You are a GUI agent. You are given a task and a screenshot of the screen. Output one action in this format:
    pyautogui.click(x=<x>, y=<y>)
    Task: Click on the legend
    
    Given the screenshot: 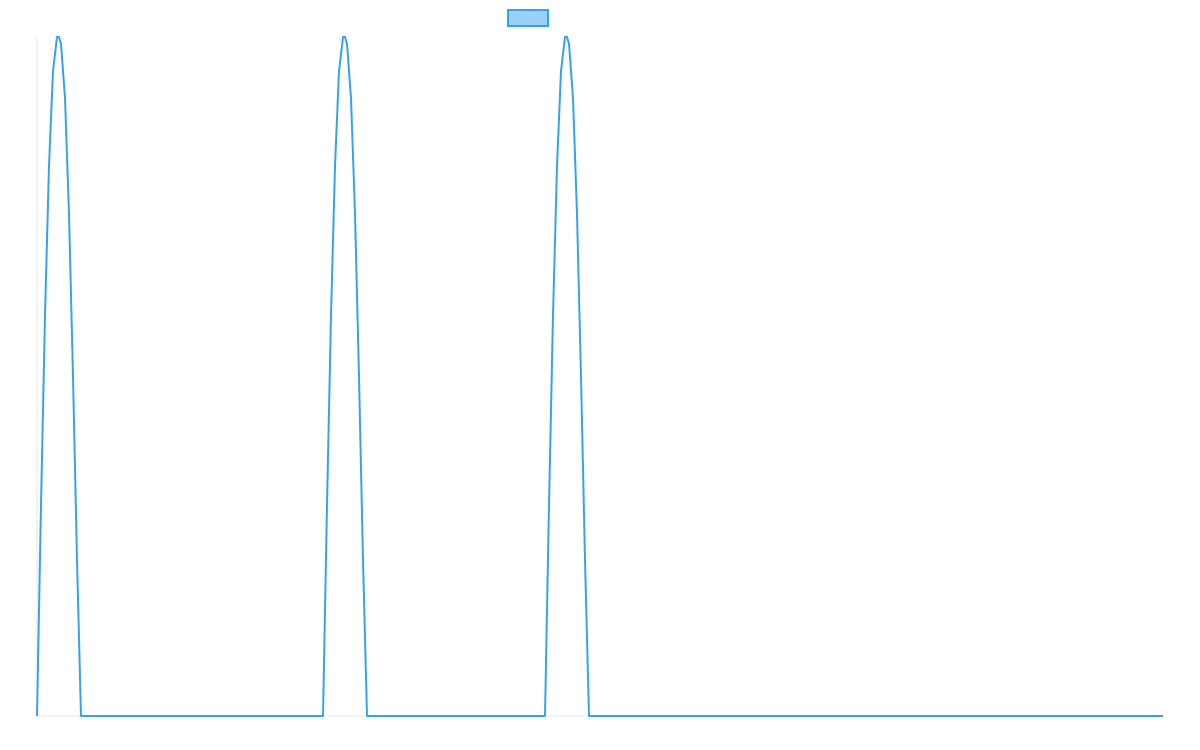 What is the action you would take?
    pyautogui.click(x=528, y=18)
    